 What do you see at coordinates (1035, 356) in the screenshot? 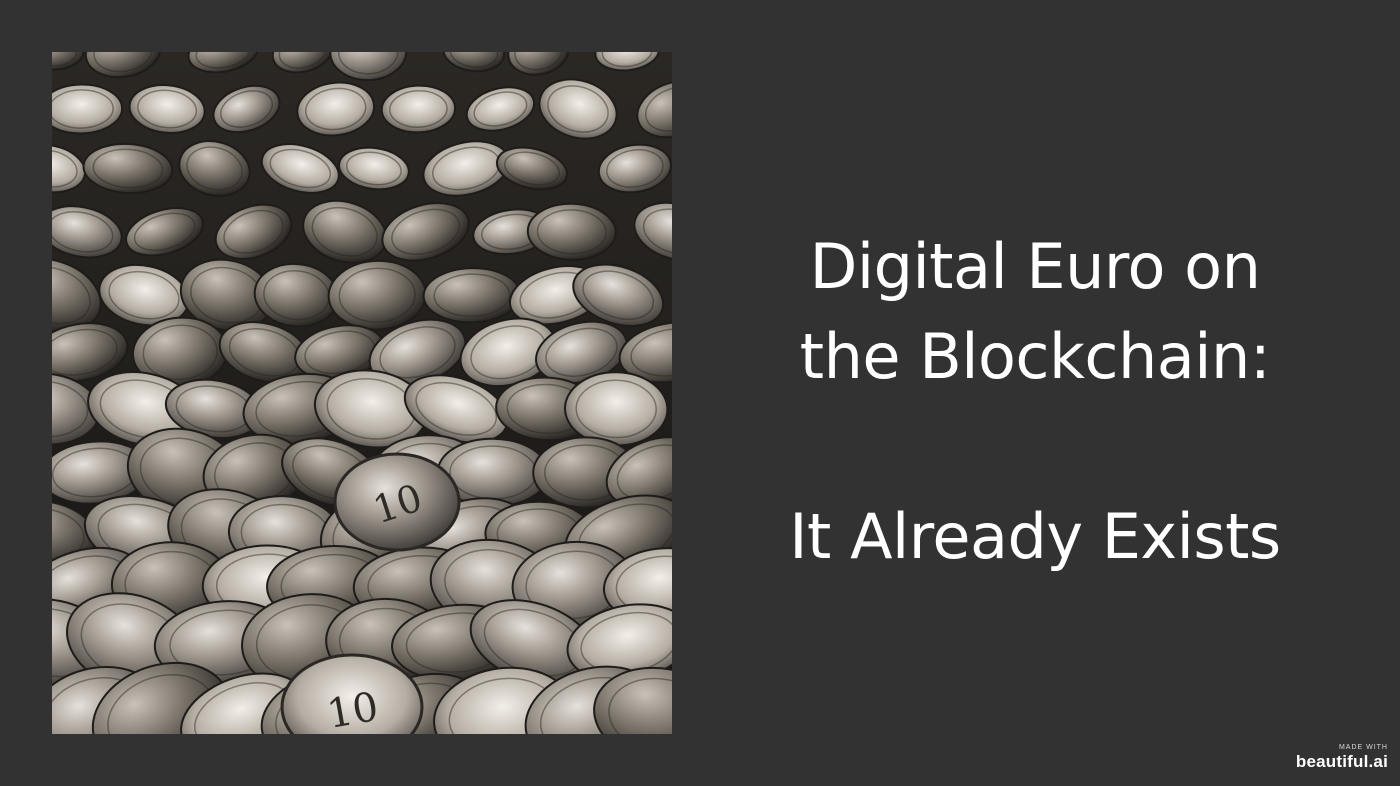
I see `title-line-2: the Blockchain:` at bounding box center [1035, 356].